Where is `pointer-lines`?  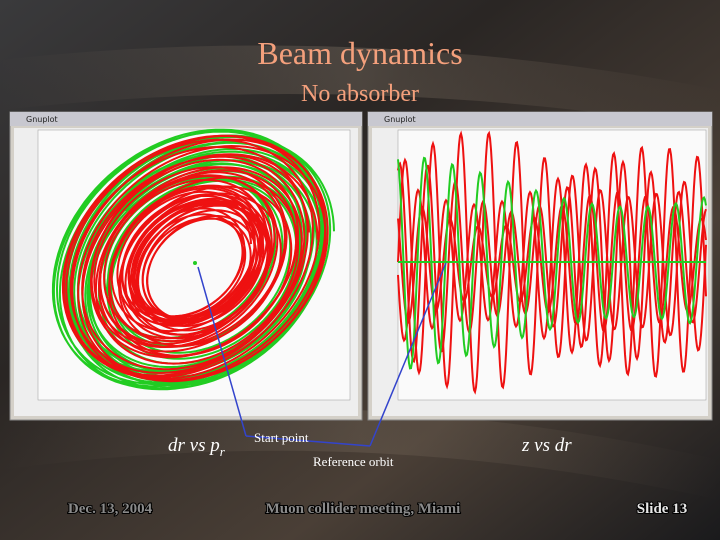 pointer-lines is located at coordinates (322, 354).